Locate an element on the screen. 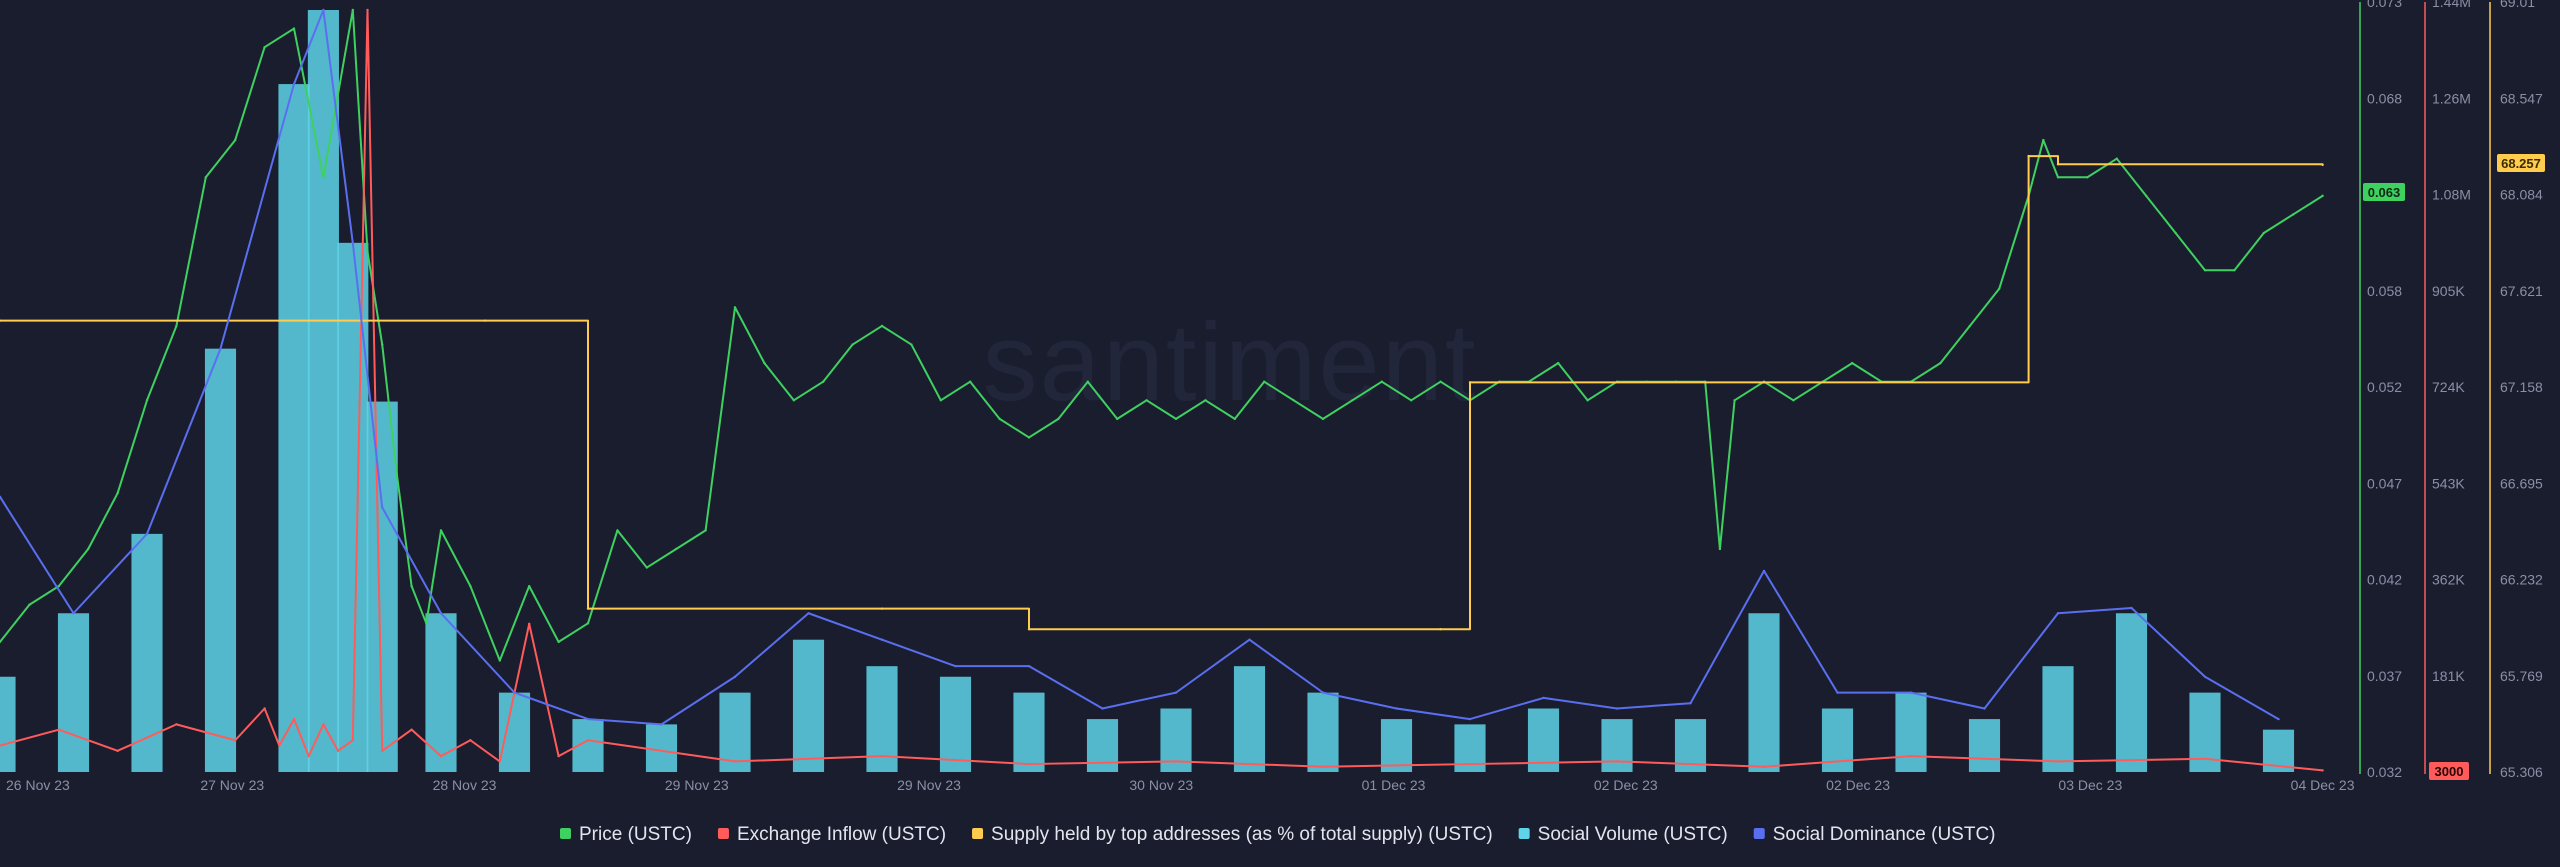 The width and height of the screenshot is (2560, 867). price-tick-label: 0.052 is located at coordinates (2384, 387).